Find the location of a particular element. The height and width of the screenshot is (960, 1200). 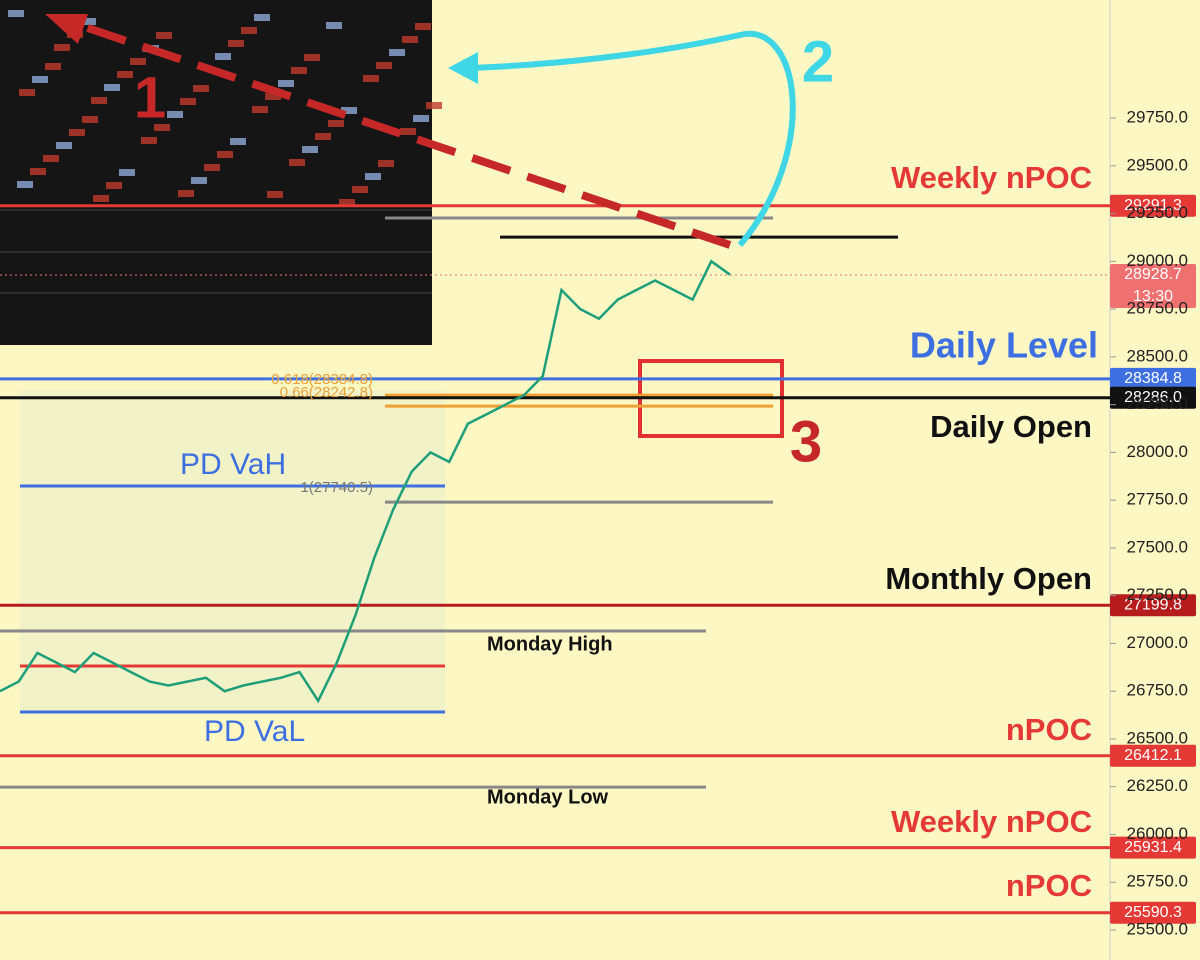

y-tick-label: 28250.0 is located at coordinates (1157, 403).